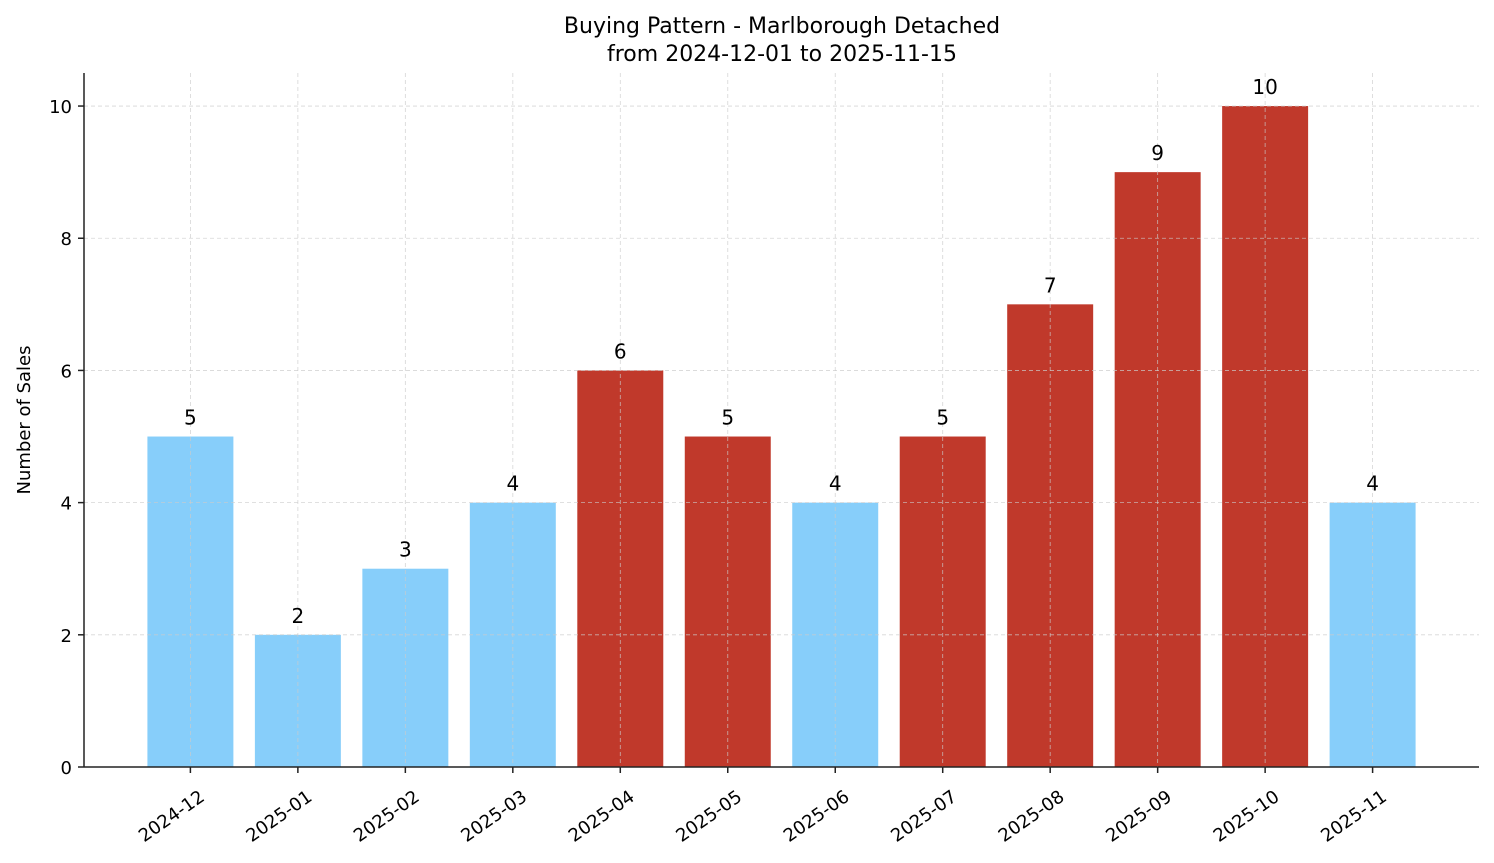 This screenshot has height=863, width=1494. Describe the element at coordinates (782, 26) in the screenshot. I see `chart-title: Buying Pattern - Marlborough Detached` at that location.